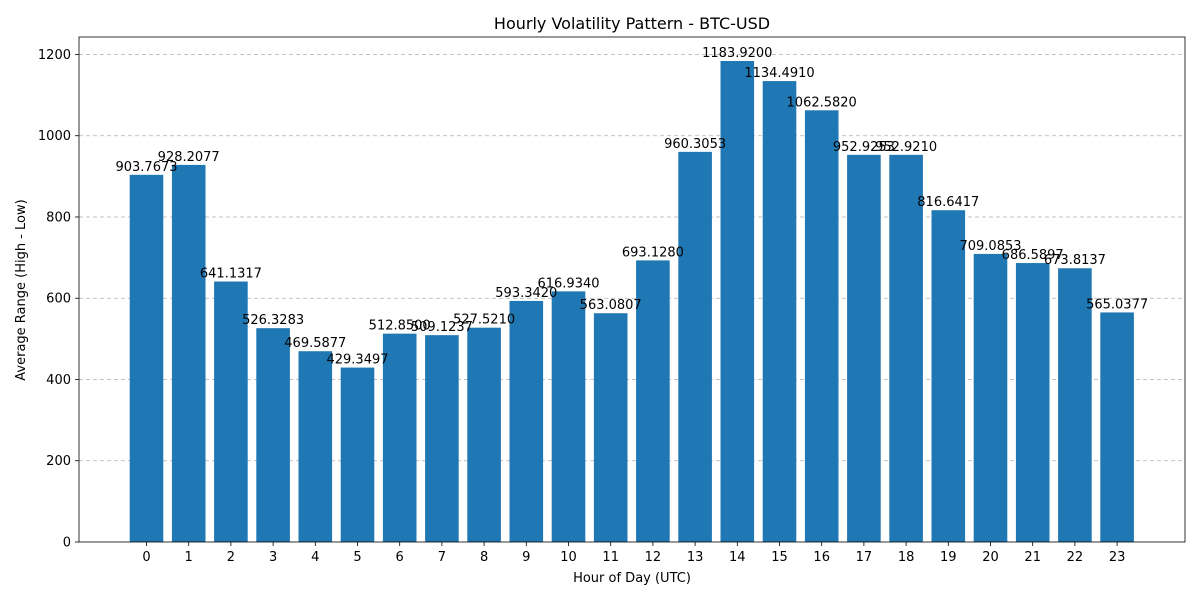 This screenshot has height=600, width=1200. Describe the element at coordinates (632, 23) in the screenshot. I see `chart-title: Hourly Volatility Pattern - BTC-USD` at that location.